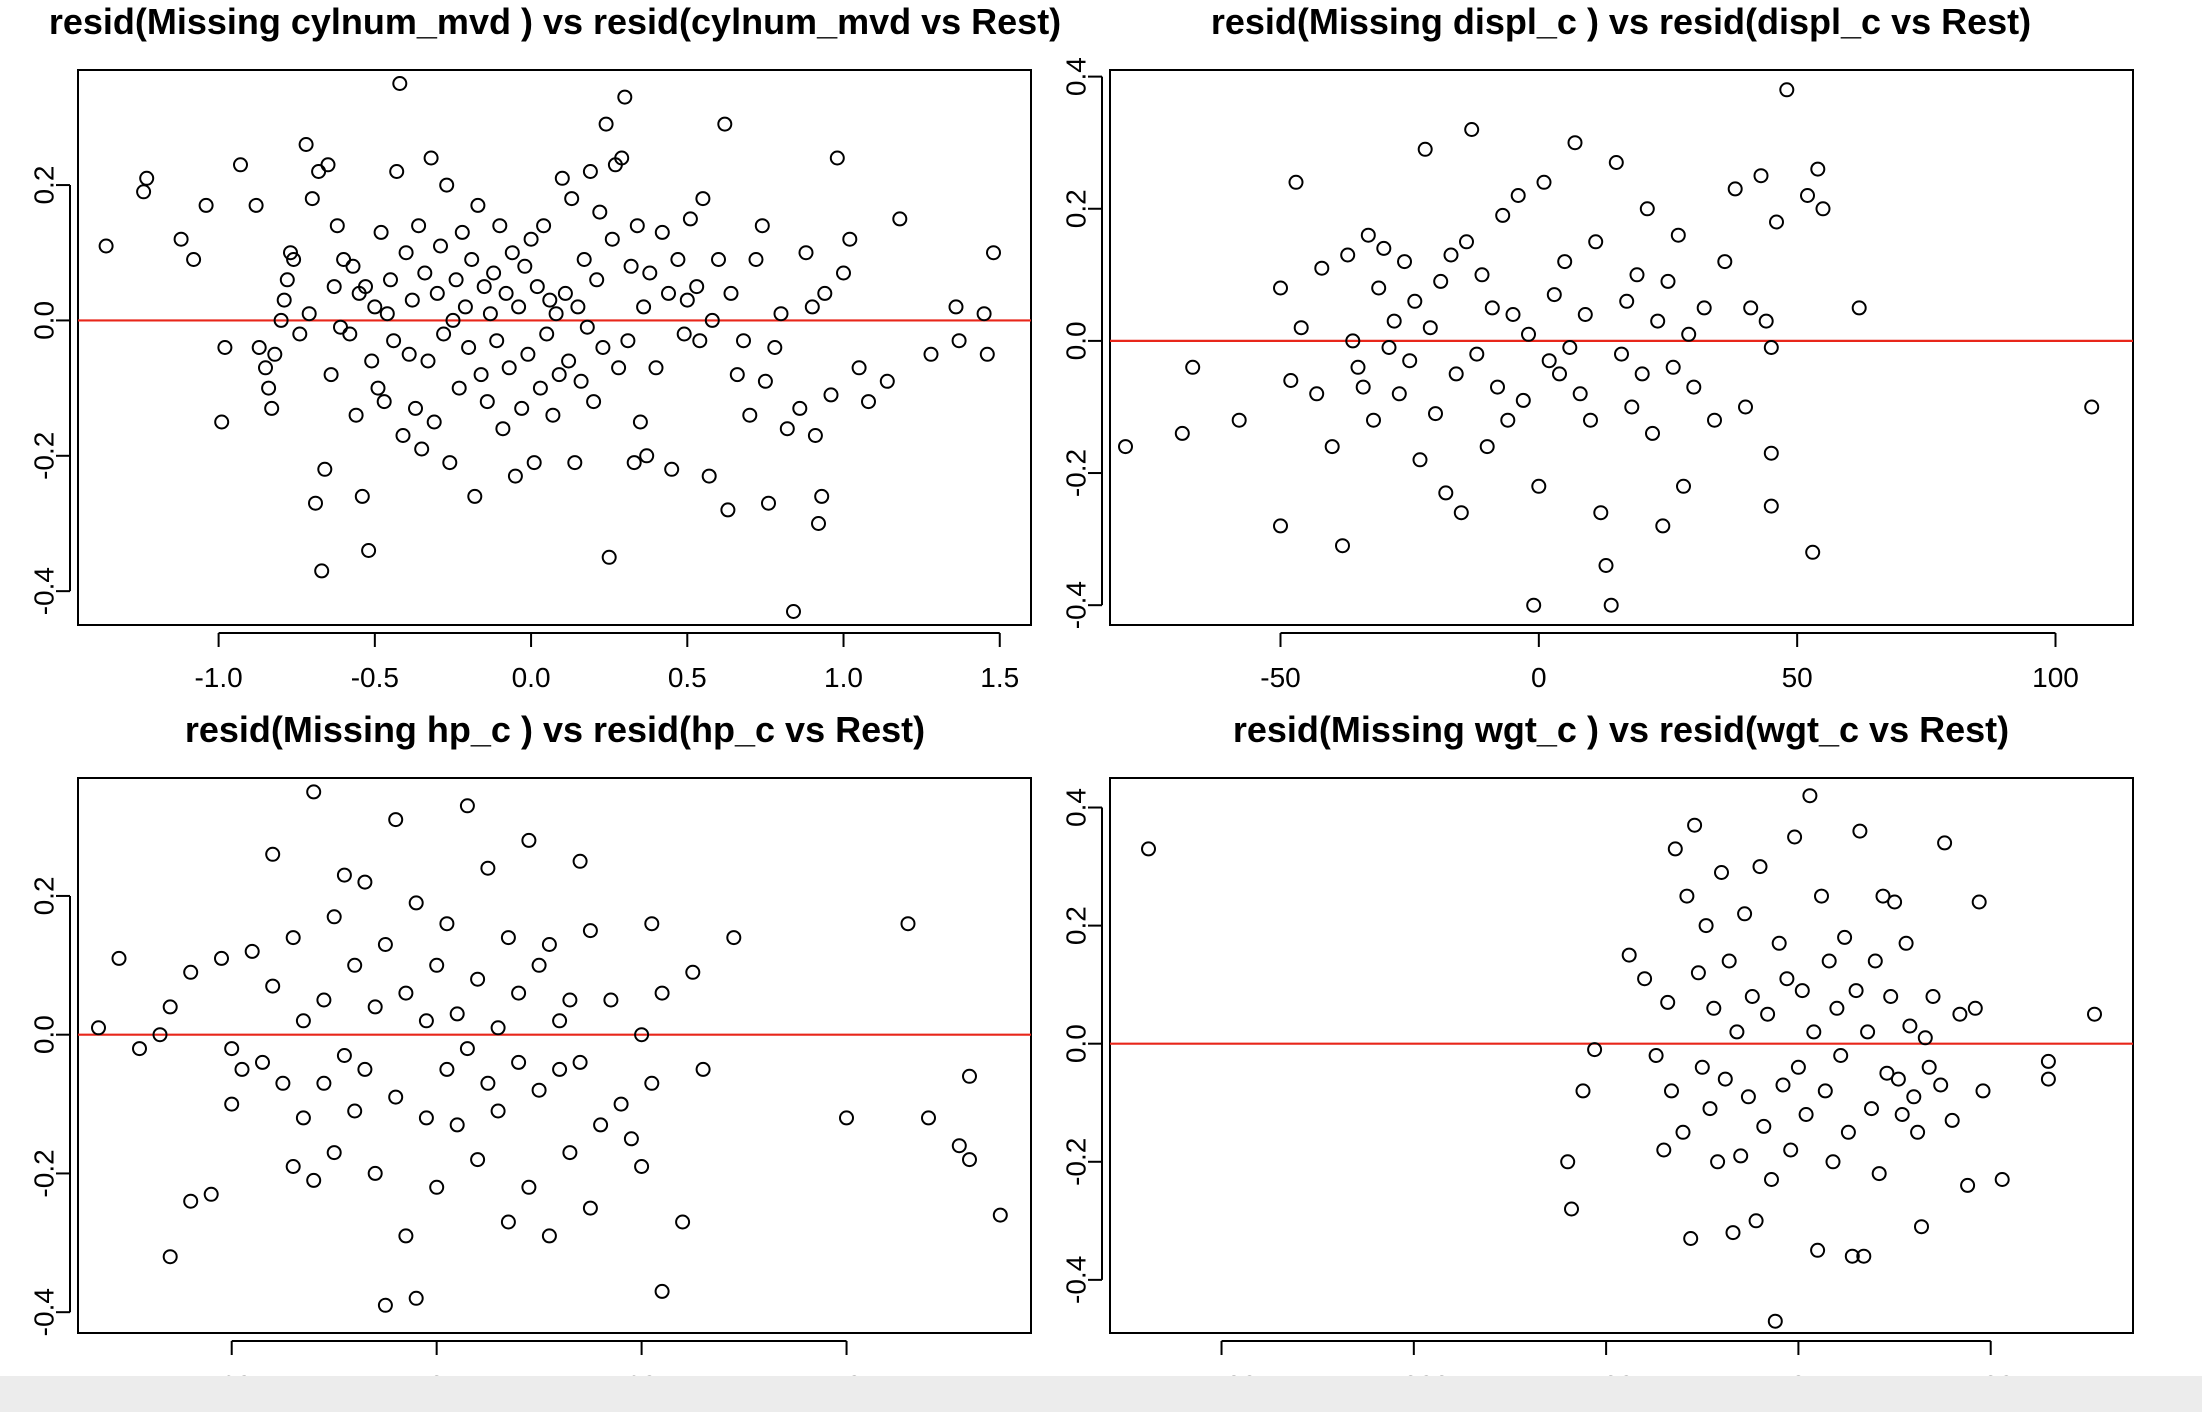 The image size is (2202, 1412). I want to click on y-tick-label: -0.2, so click(44, 1173).